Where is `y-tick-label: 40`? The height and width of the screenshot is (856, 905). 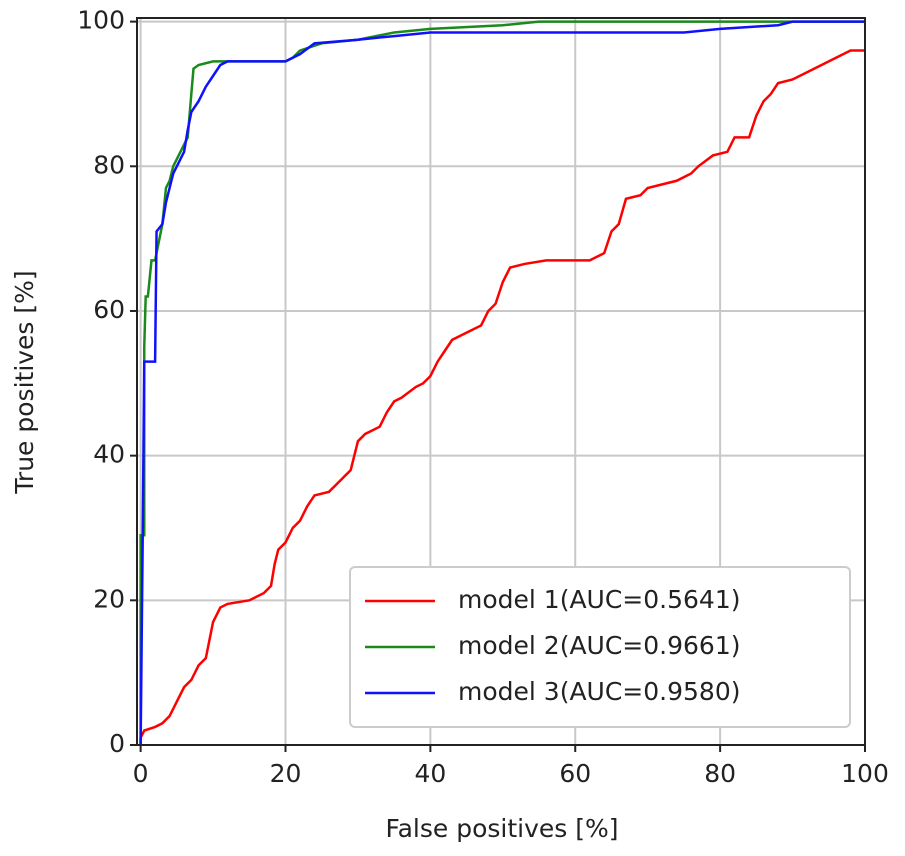 y-tick-label: 40 is located at coordinates (109, 454).